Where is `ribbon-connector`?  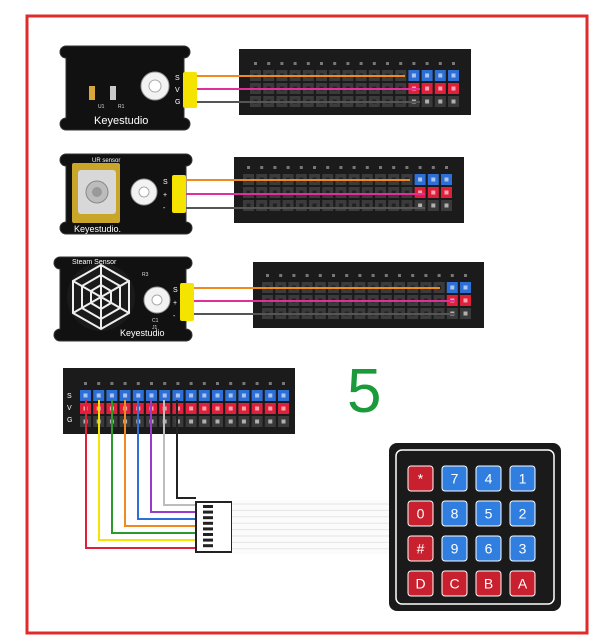 ribbon-connector is located at coordinates (214, 527).